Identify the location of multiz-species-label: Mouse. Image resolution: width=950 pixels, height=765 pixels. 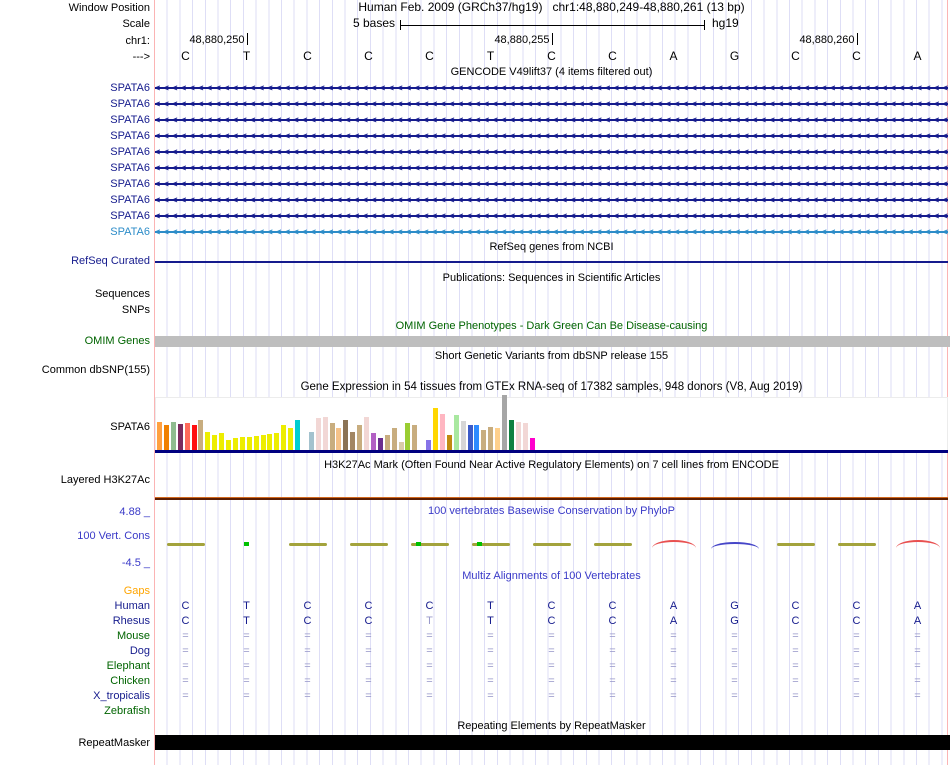
(133, 636).